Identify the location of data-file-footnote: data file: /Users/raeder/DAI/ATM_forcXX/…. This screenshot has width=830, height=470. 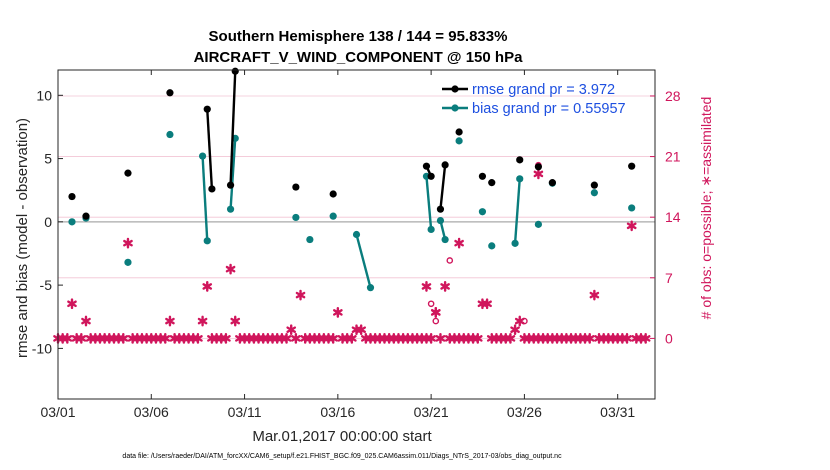
(342, 456).